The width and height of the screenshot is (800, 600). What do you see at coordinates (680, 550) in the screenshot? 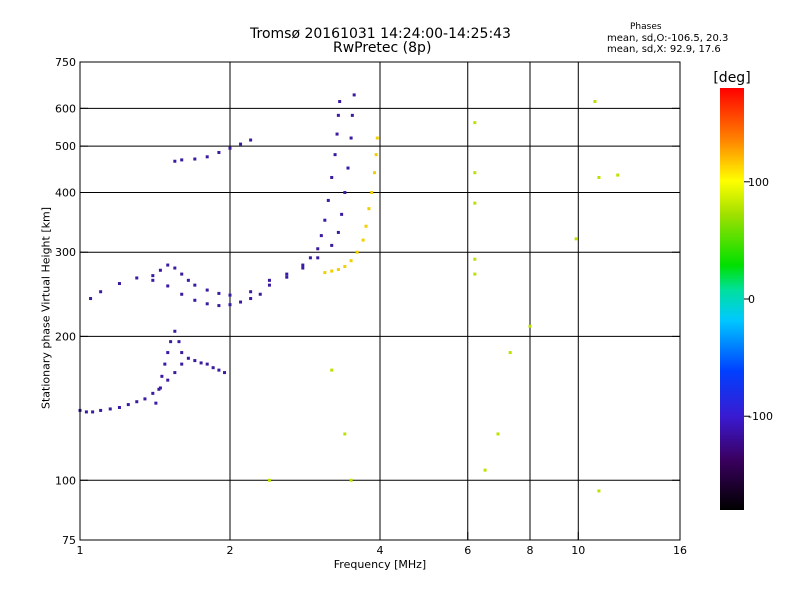
I see `x-tick-label: 16` at bounding box center [680, 550].